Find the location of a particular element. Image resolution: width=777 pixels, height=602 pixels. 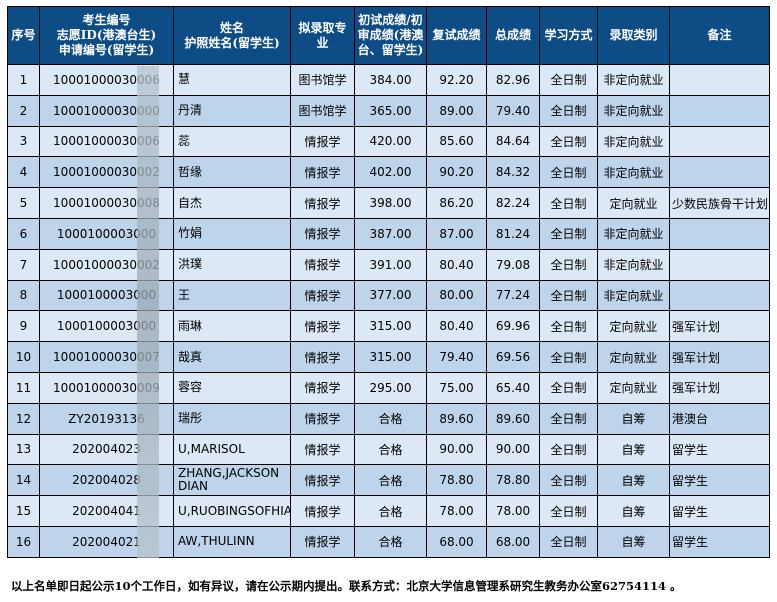

cell-note: 港澳台 is located at coordinates (719, 418).